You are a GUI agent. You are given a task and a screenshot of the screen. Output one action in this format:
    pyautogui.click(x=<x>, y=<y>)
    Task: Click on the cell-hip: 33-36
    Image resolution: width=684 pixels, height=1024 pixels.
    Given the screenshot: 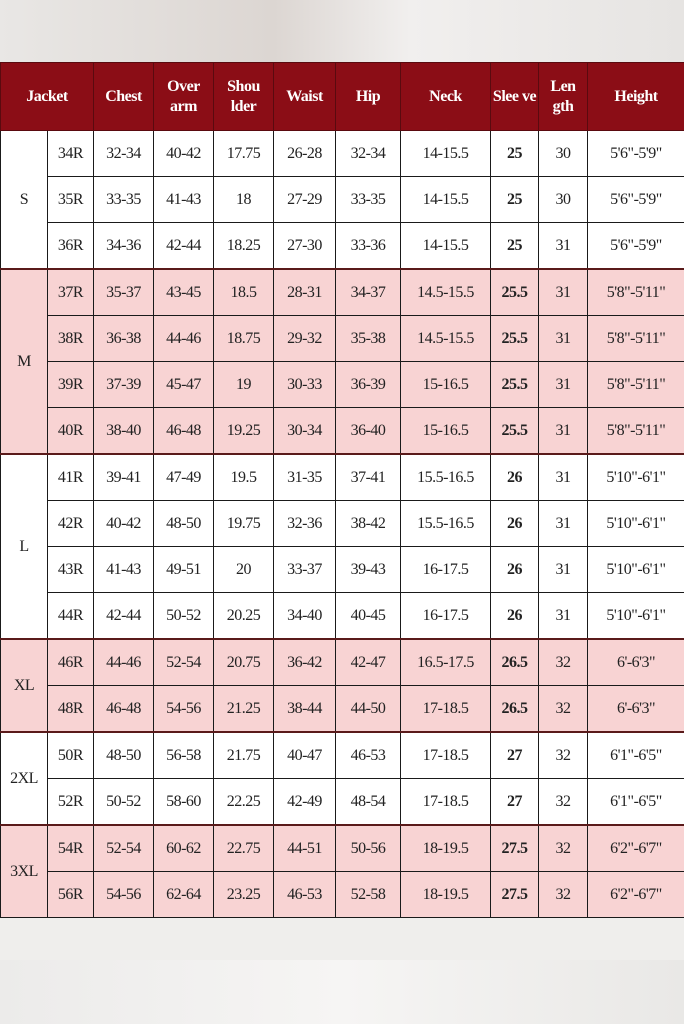 What is the action you would take?
    pyautogui.click(x=368, y=246)
    